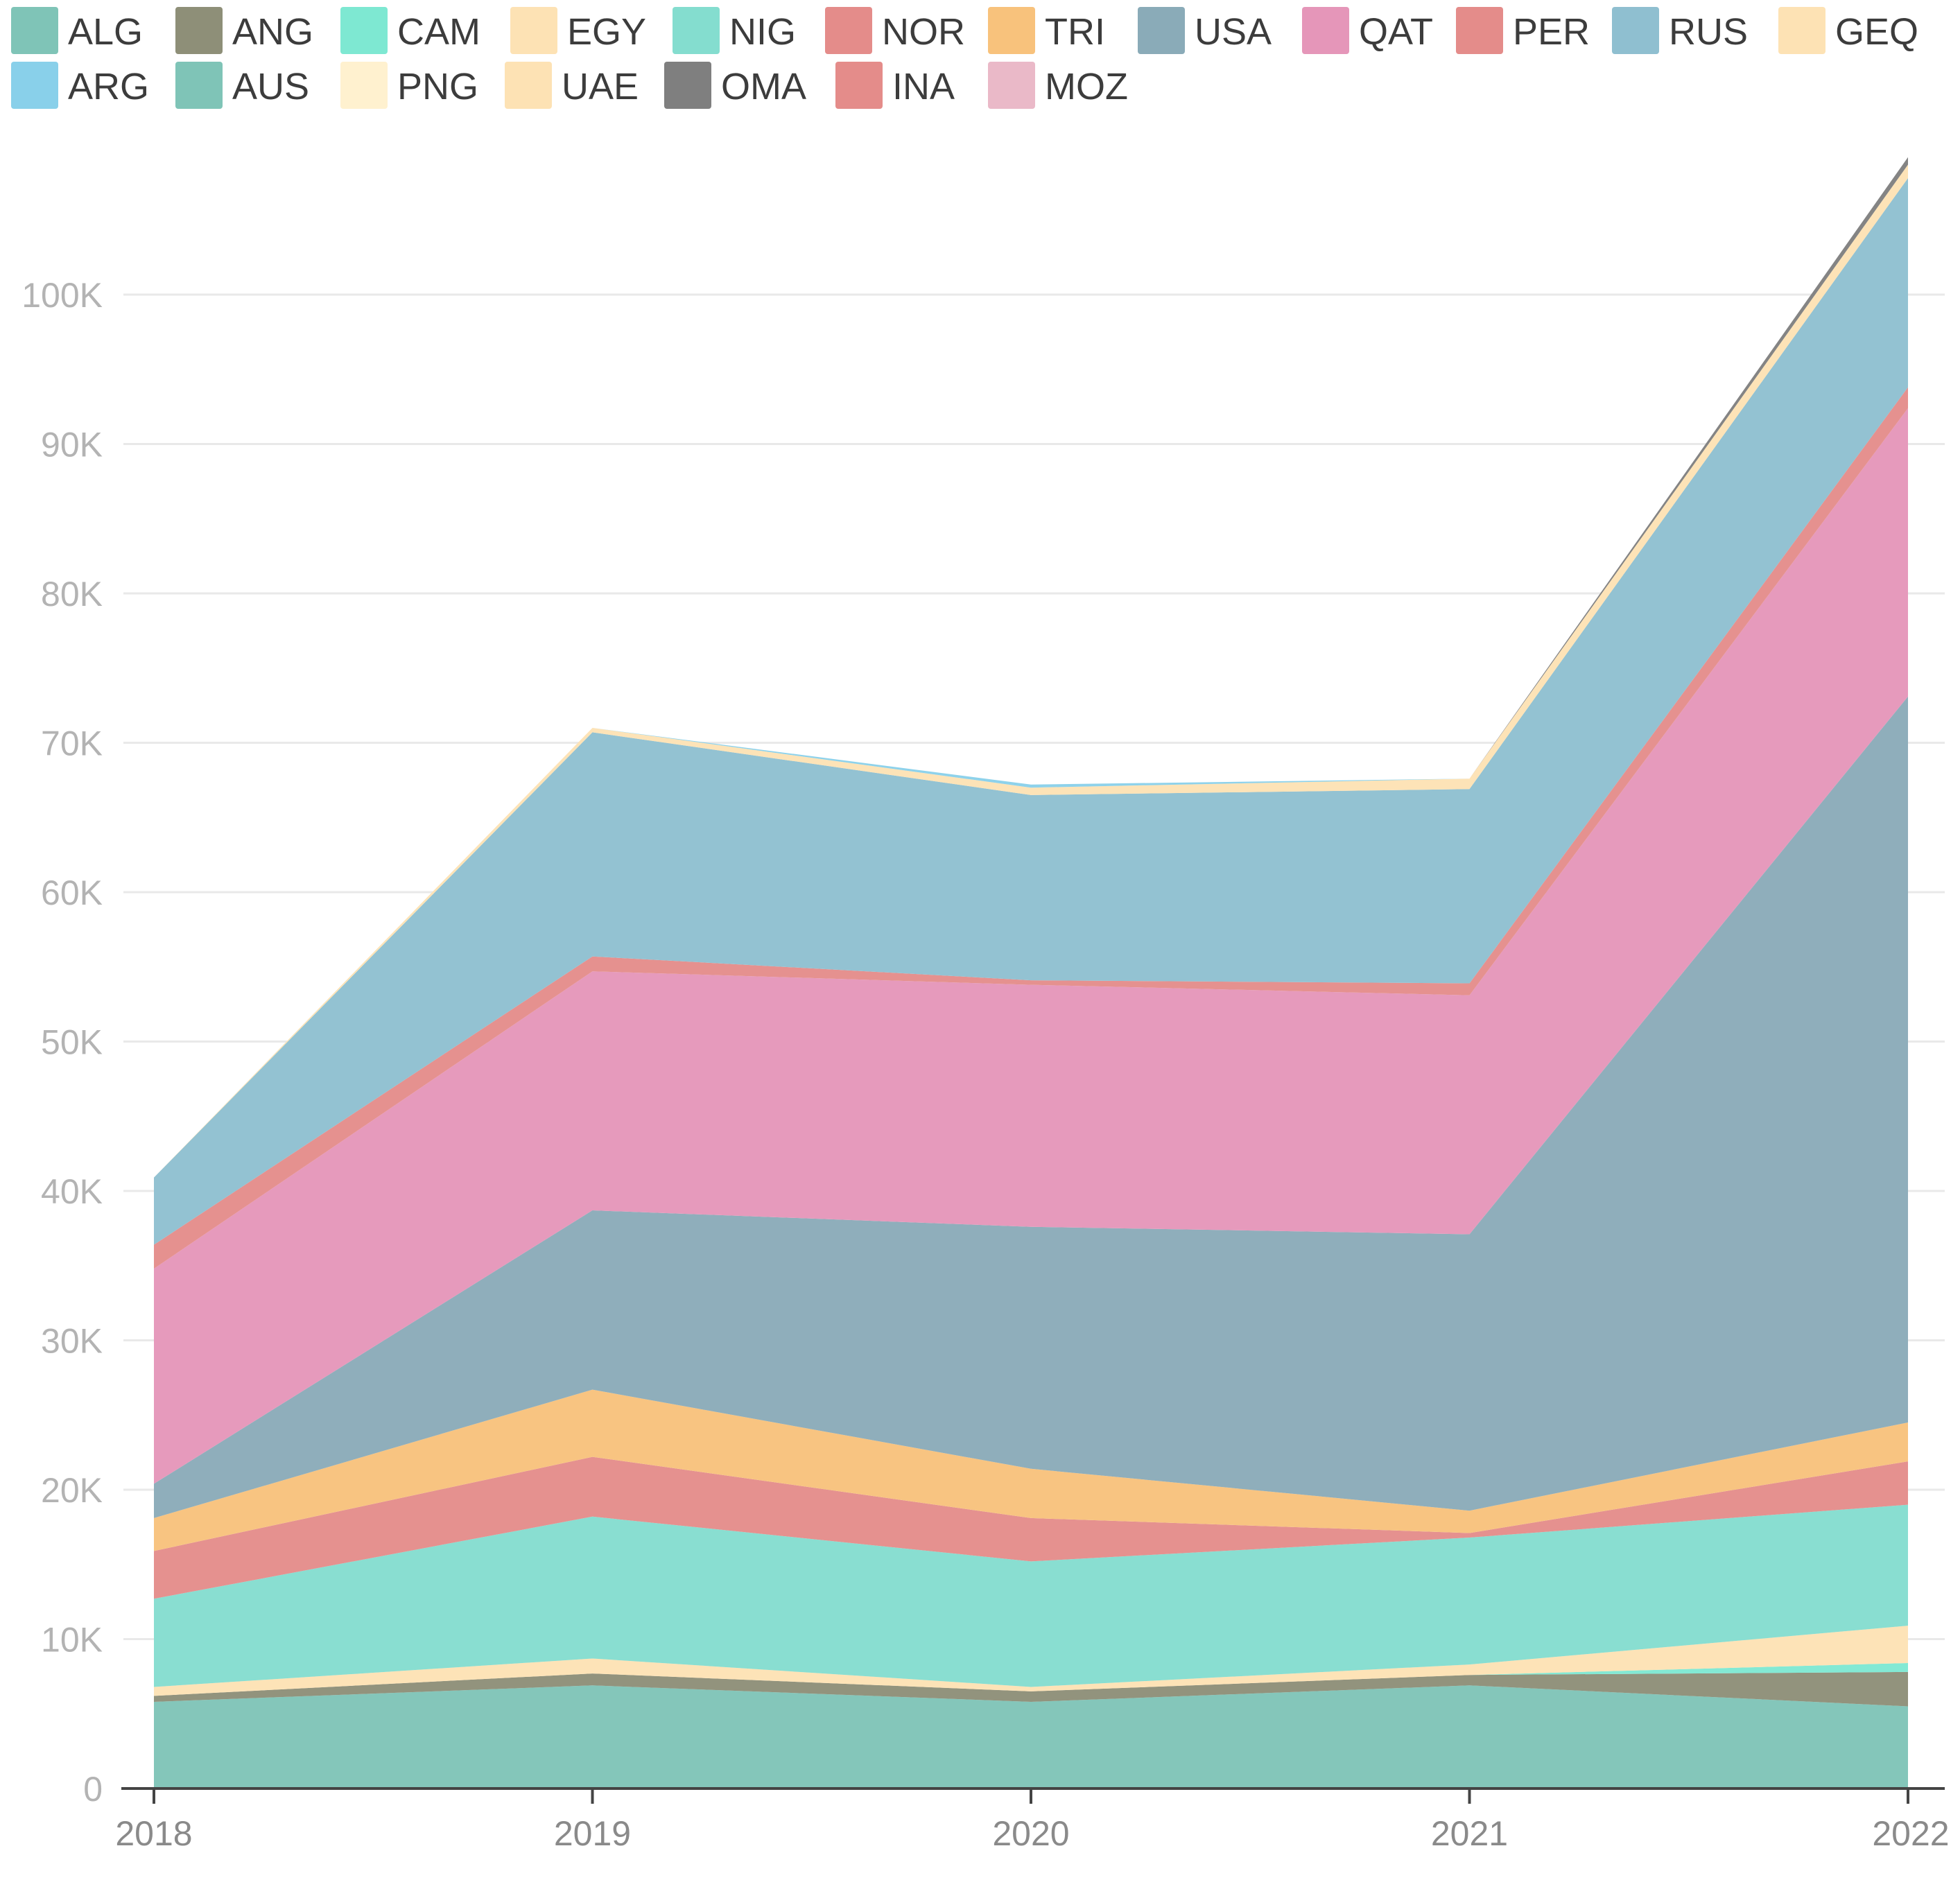 Image resolution: width=1960 pixels, height=1880 pixels. What do you see at coordinates (923, 86) in the screenshot?
I see `legend-label: INA` at bounding box center [923, 86].